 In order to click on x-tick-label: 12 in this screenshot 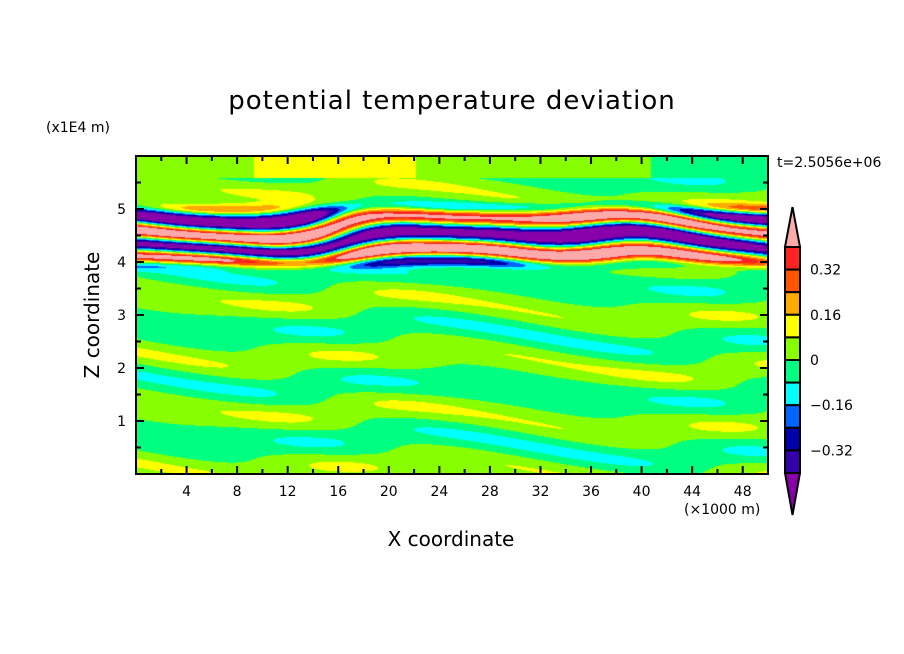, I will do `click(288, 492)`.